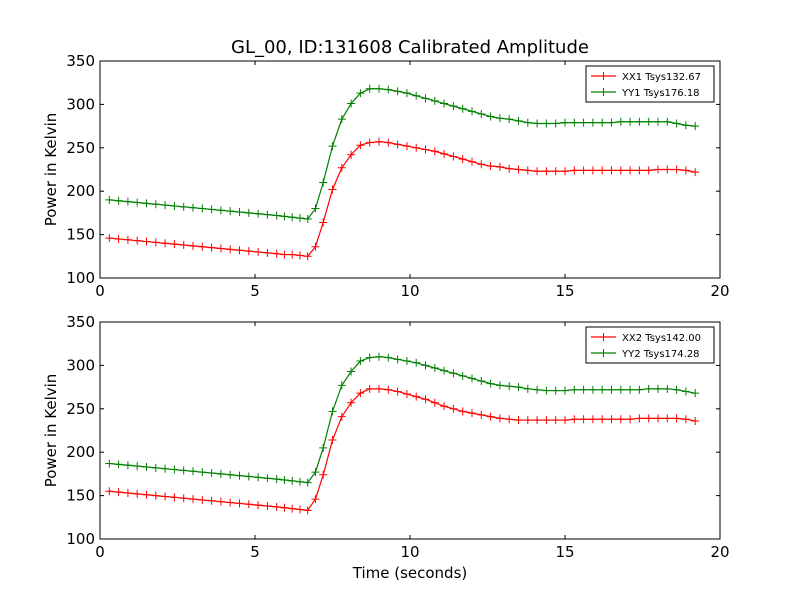 The image size is (800, 600). I want to click on chart-title: GL_00, ID:131608 Calibrated Amplitude, so click(410, 47).